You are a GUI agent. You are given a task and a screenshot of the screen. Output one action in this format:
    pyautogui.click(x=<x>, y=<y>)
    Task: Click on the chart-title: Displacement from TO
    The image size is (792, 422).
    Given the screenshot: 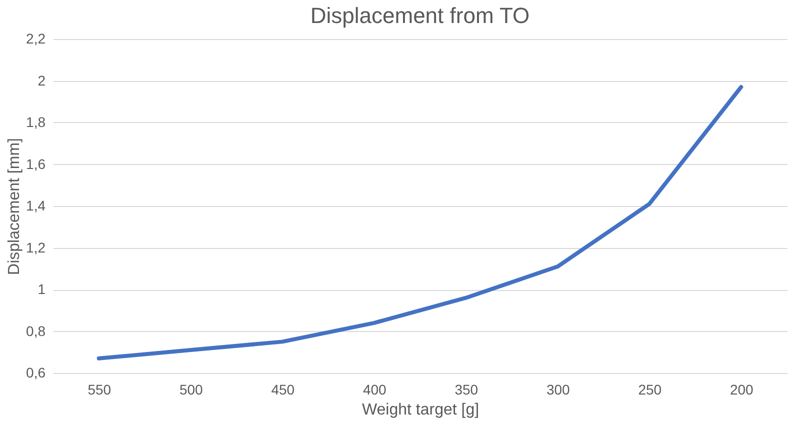 What is the action you would take?
    pyautogui.click(x=420, y=15)
    